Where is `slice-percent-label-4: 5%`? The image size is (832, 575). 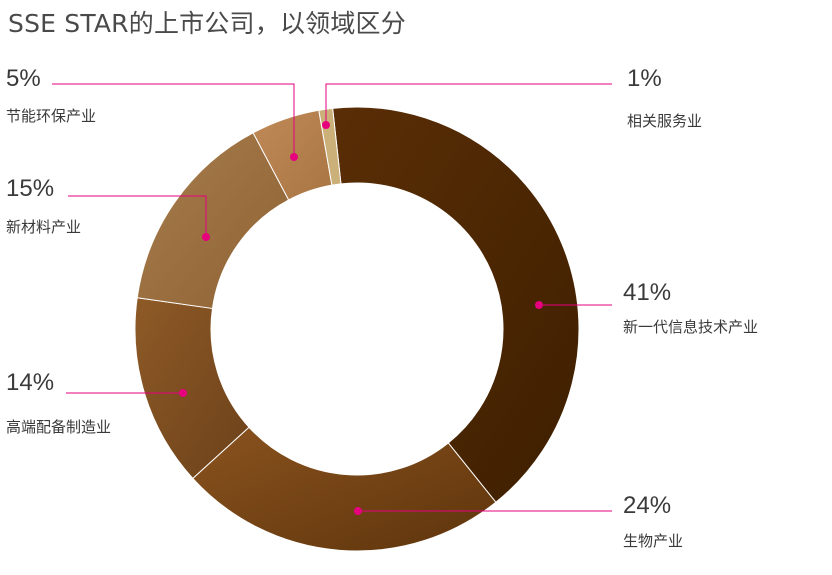 slice-percent-label-4: 5% is located at coordinates (23, 78).